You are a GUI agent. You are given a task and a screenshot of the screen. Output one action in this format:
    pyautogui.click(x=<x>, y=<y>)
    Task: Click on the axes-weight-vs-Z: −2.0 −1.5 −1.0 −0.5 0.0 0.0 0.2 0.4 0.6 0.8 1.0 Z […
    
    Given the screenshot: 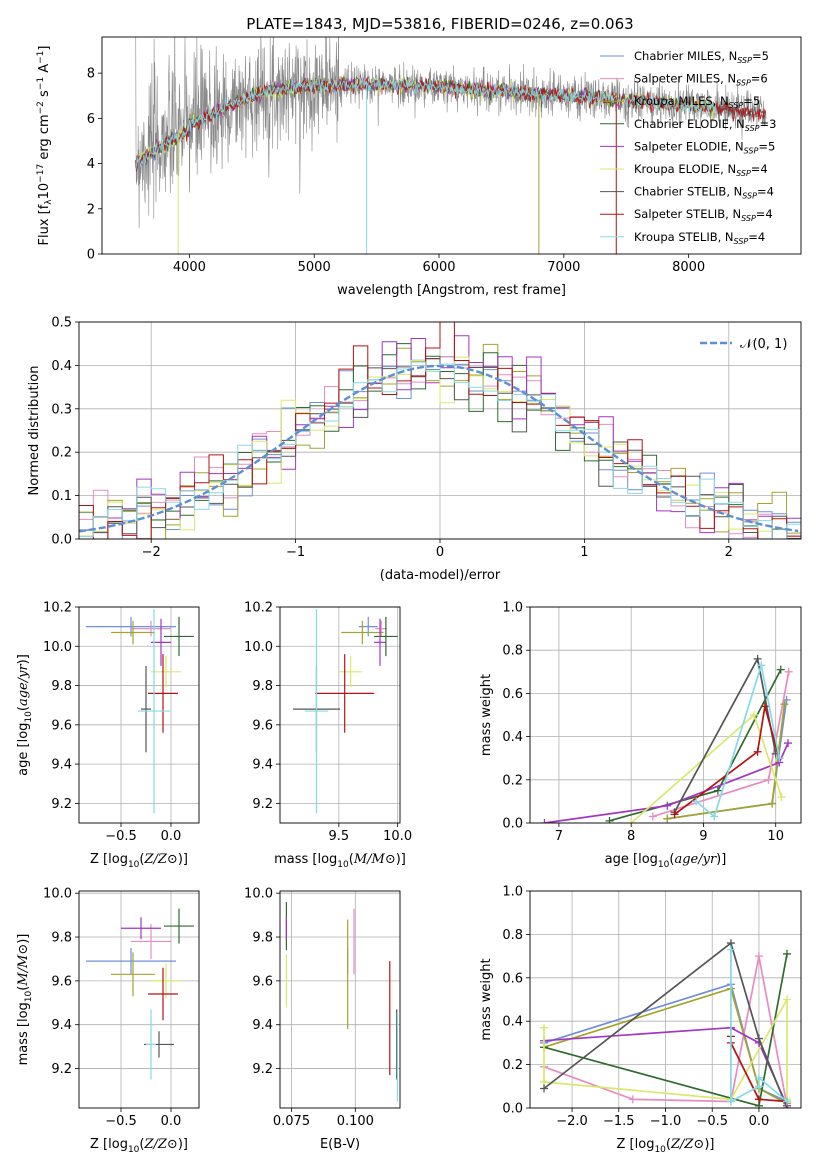 What is the action you would take?
    pyautogui.click(x=640, y=1020)
    